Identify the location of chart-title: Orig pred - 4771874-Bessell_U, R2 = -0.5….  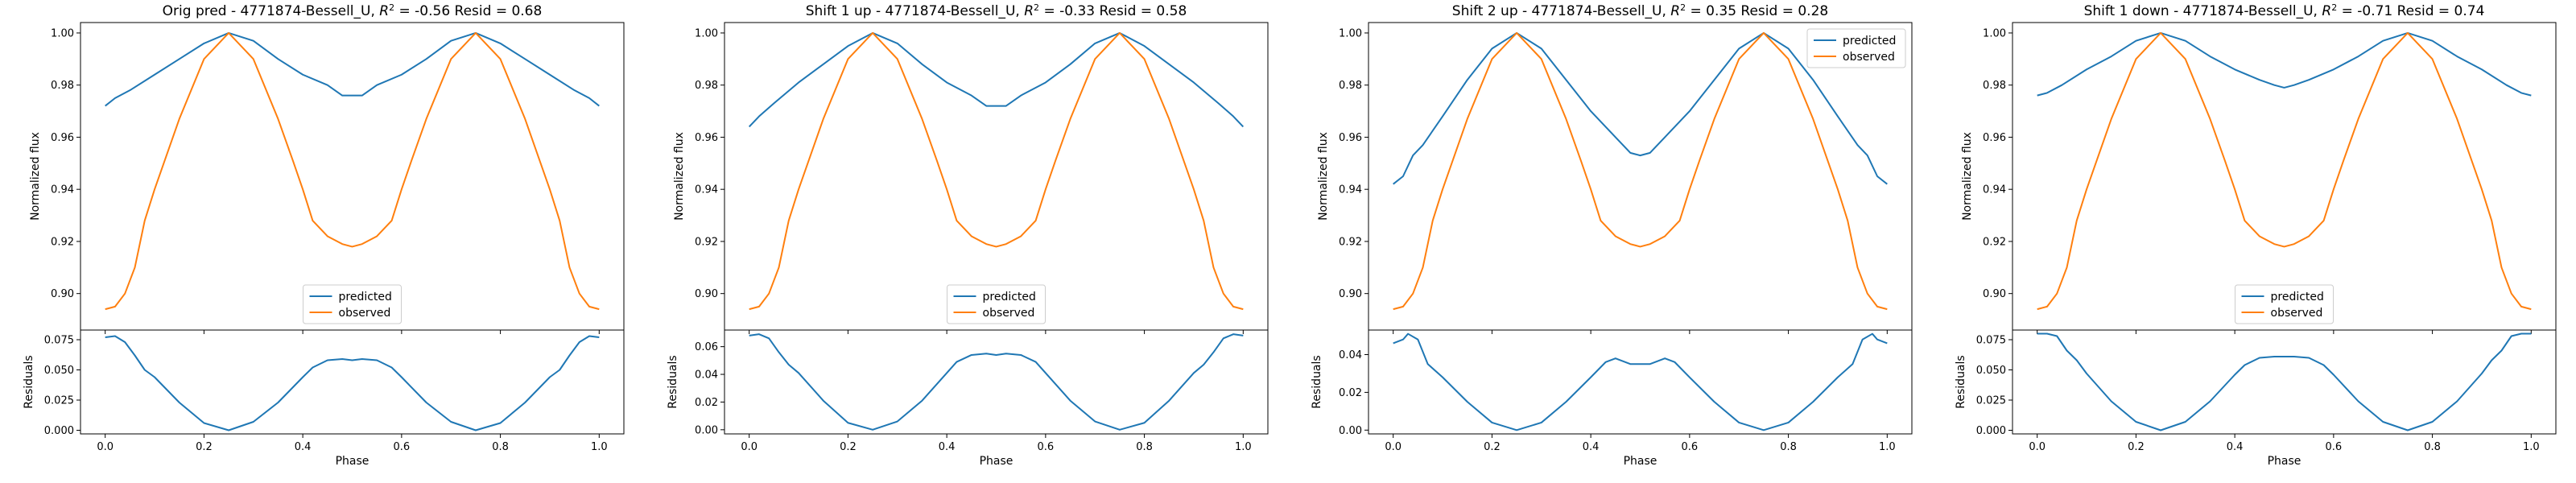
(353, 11).